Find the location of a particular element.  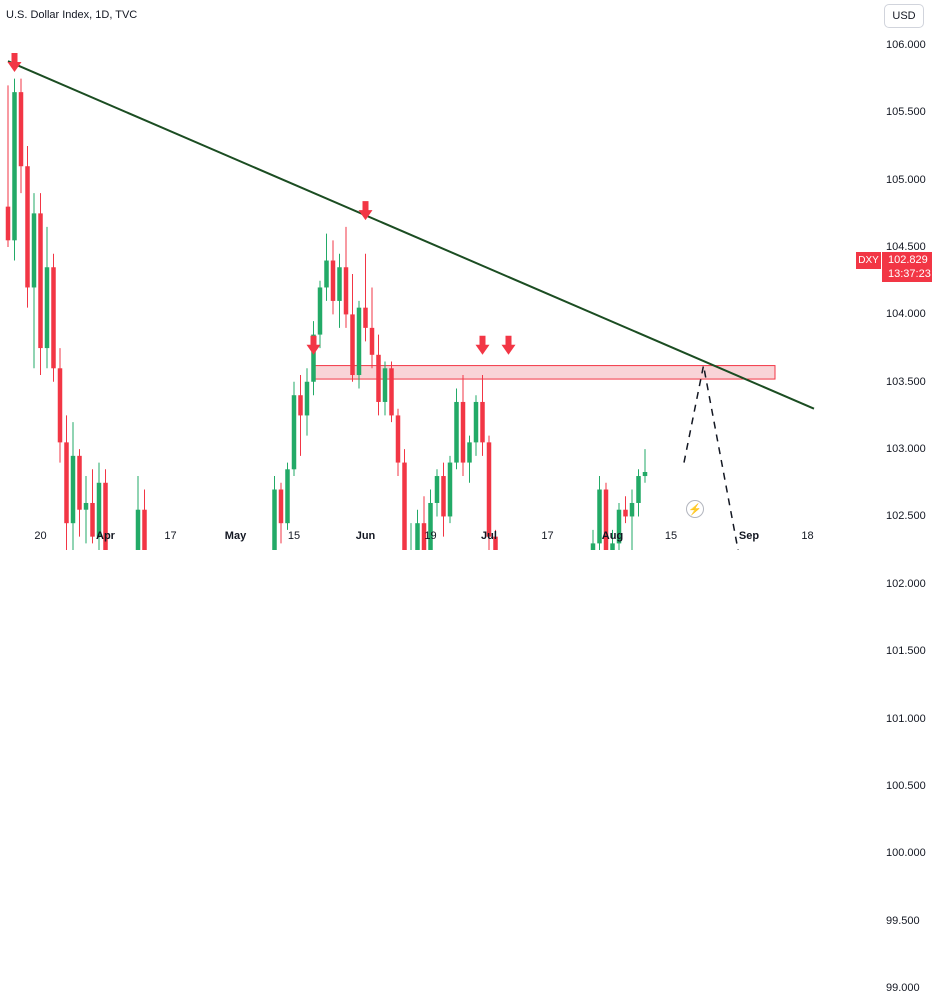

price-tick-label: 104.500 is located at coordinates (906, 247).